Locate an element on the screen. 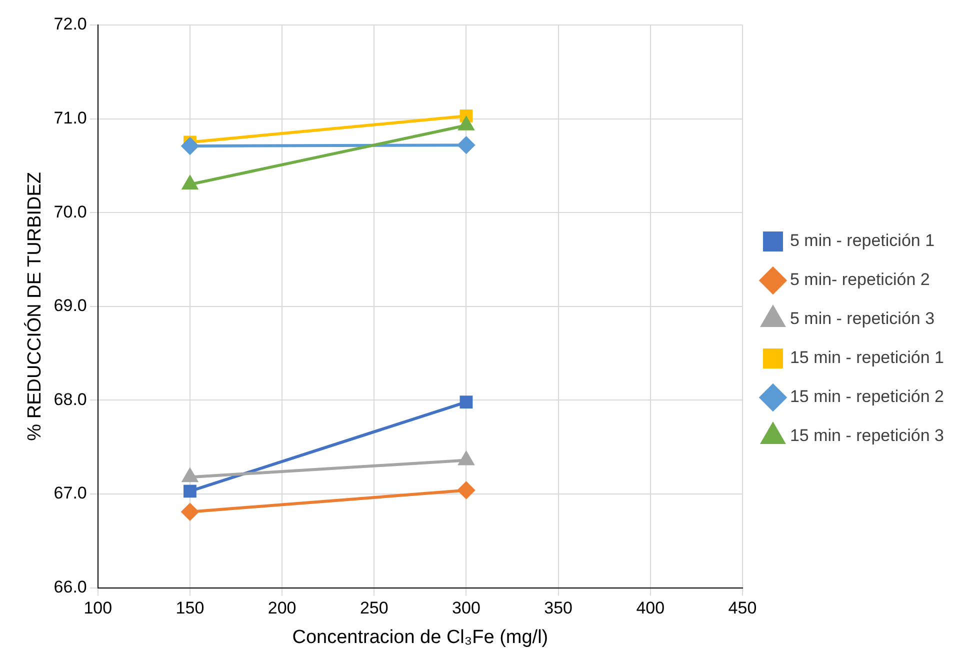 The height and width of the screenshot is (663, 974). x-tick-label: 150 is located at coordinates (190, 608).